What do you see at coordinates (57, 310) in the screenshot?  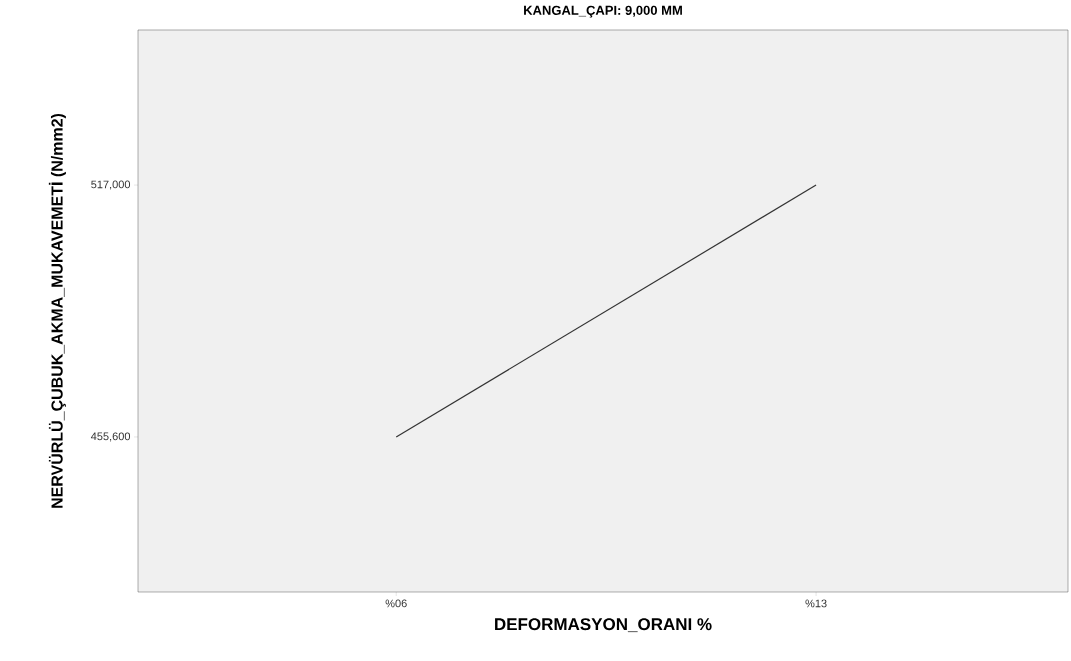 I see `y-axis-title: NERVÜRLÜ_ÇUBUK_AKMA_MUKAVEMETİ (N/mm2)` at bounding box center [57, 310].